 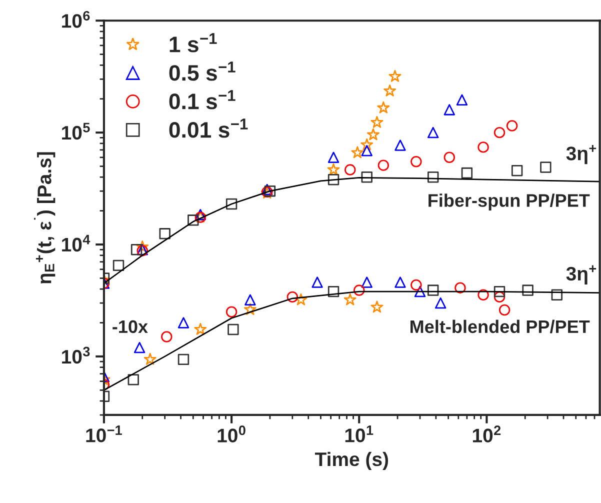 What do you see at coordinates (509, 202) in the screenshot?
I see `annotation: Fiber-spun PP/PET` at bounding box center [509, 202].